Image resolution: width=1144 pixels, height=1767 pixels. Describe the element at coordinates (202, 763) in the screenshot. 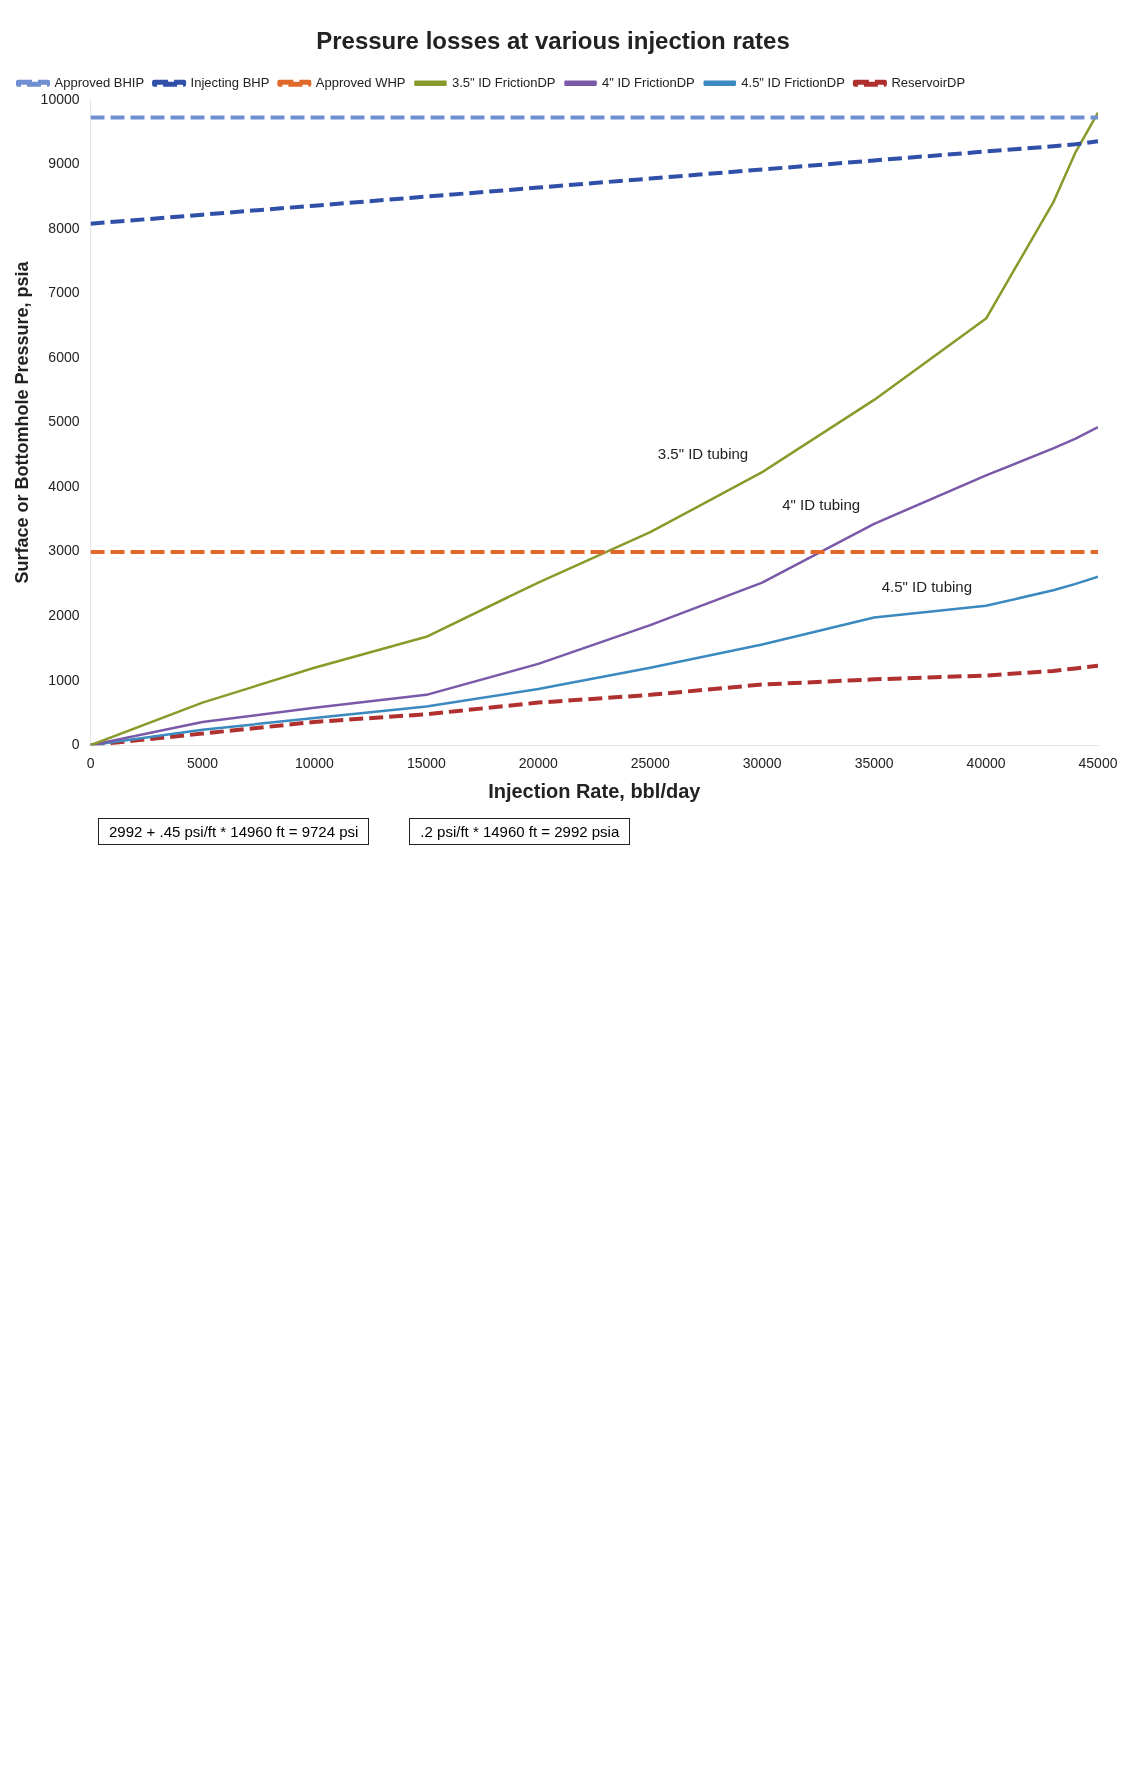

I see `x-tick-label: 5000` at that location.